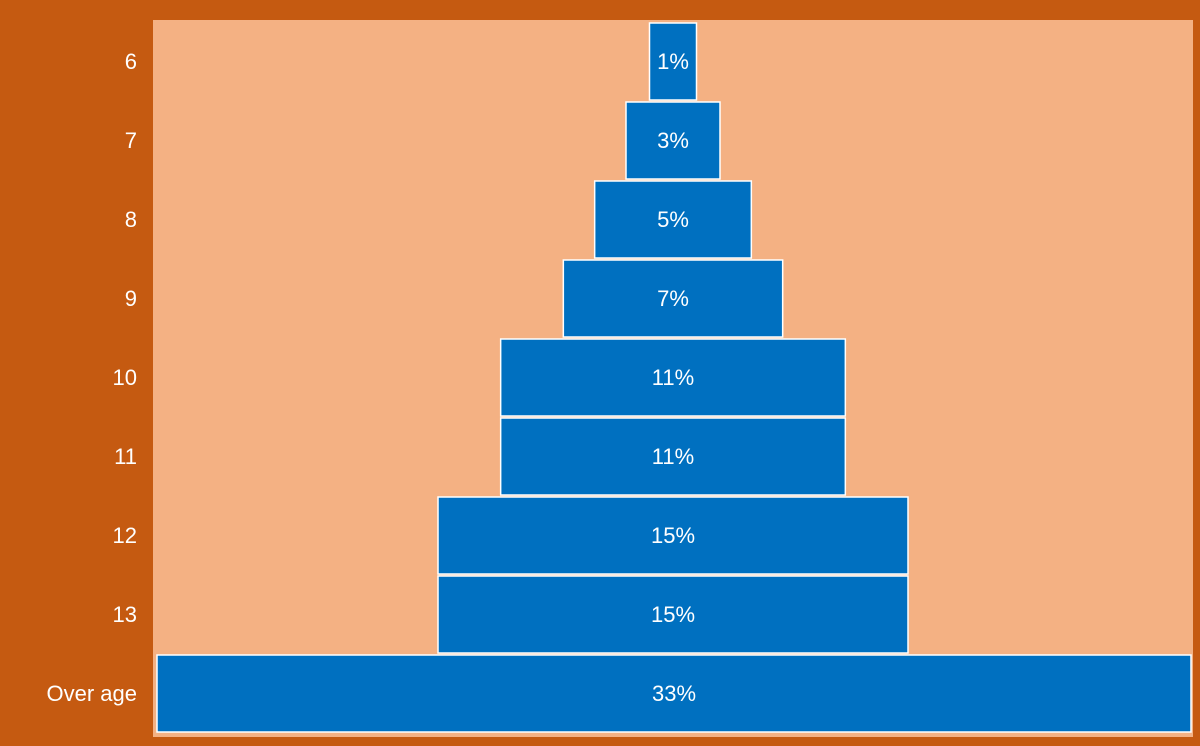 This screenshot has height=746, width=1200. What do you see at coordinates (131, 219) in the screenshot?
I see `category-label: 8` at bounding box center [131, 219].